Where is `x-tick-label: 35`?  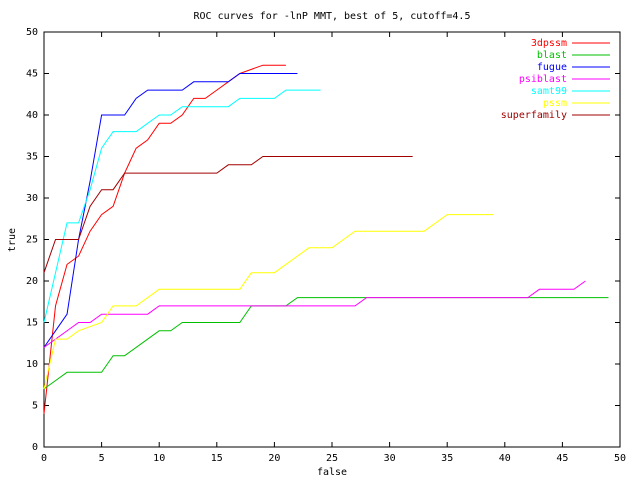 x-tick-label: 35 is located at coordinates (447, 458).